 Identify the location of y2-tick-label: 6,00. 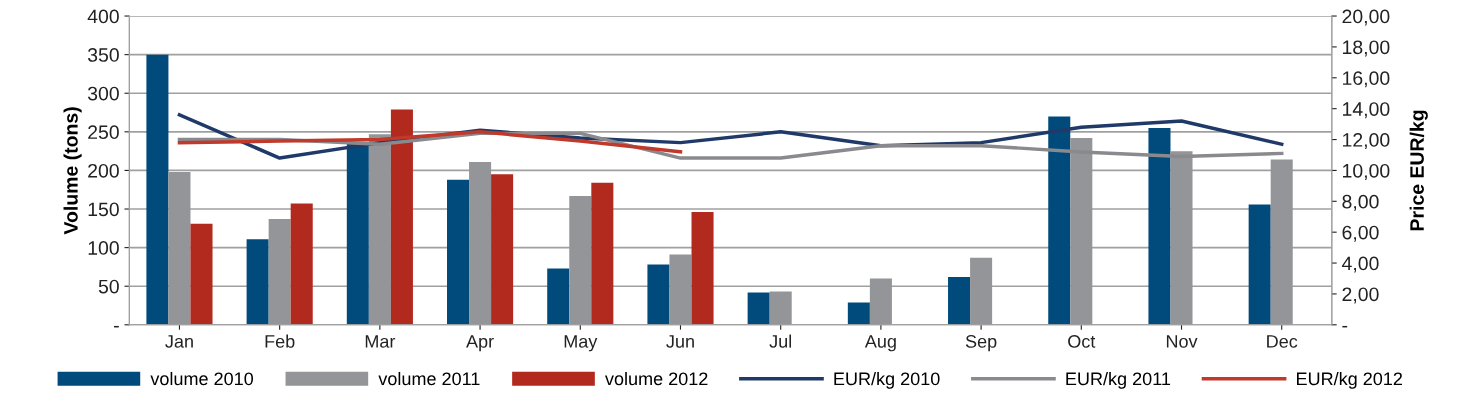
(1360, 233).